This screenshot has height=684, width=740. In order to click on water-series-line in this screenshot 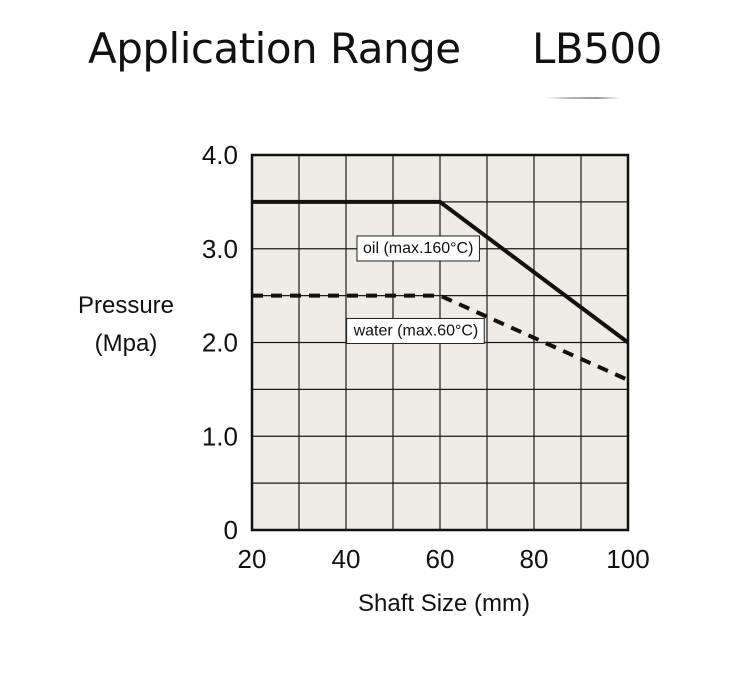, I will do `click(440, 337)`.